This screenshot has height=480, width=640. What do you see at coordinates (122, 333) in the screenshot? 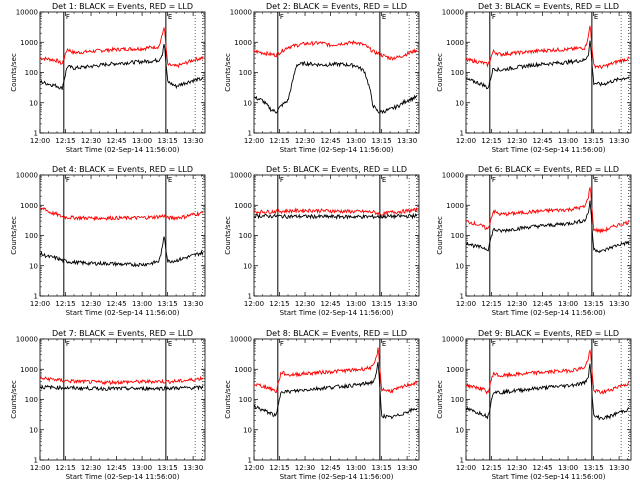
I see `panel-title: Det 7: BLACK = Events, RED = LLD` at bounding box center [122, 333].